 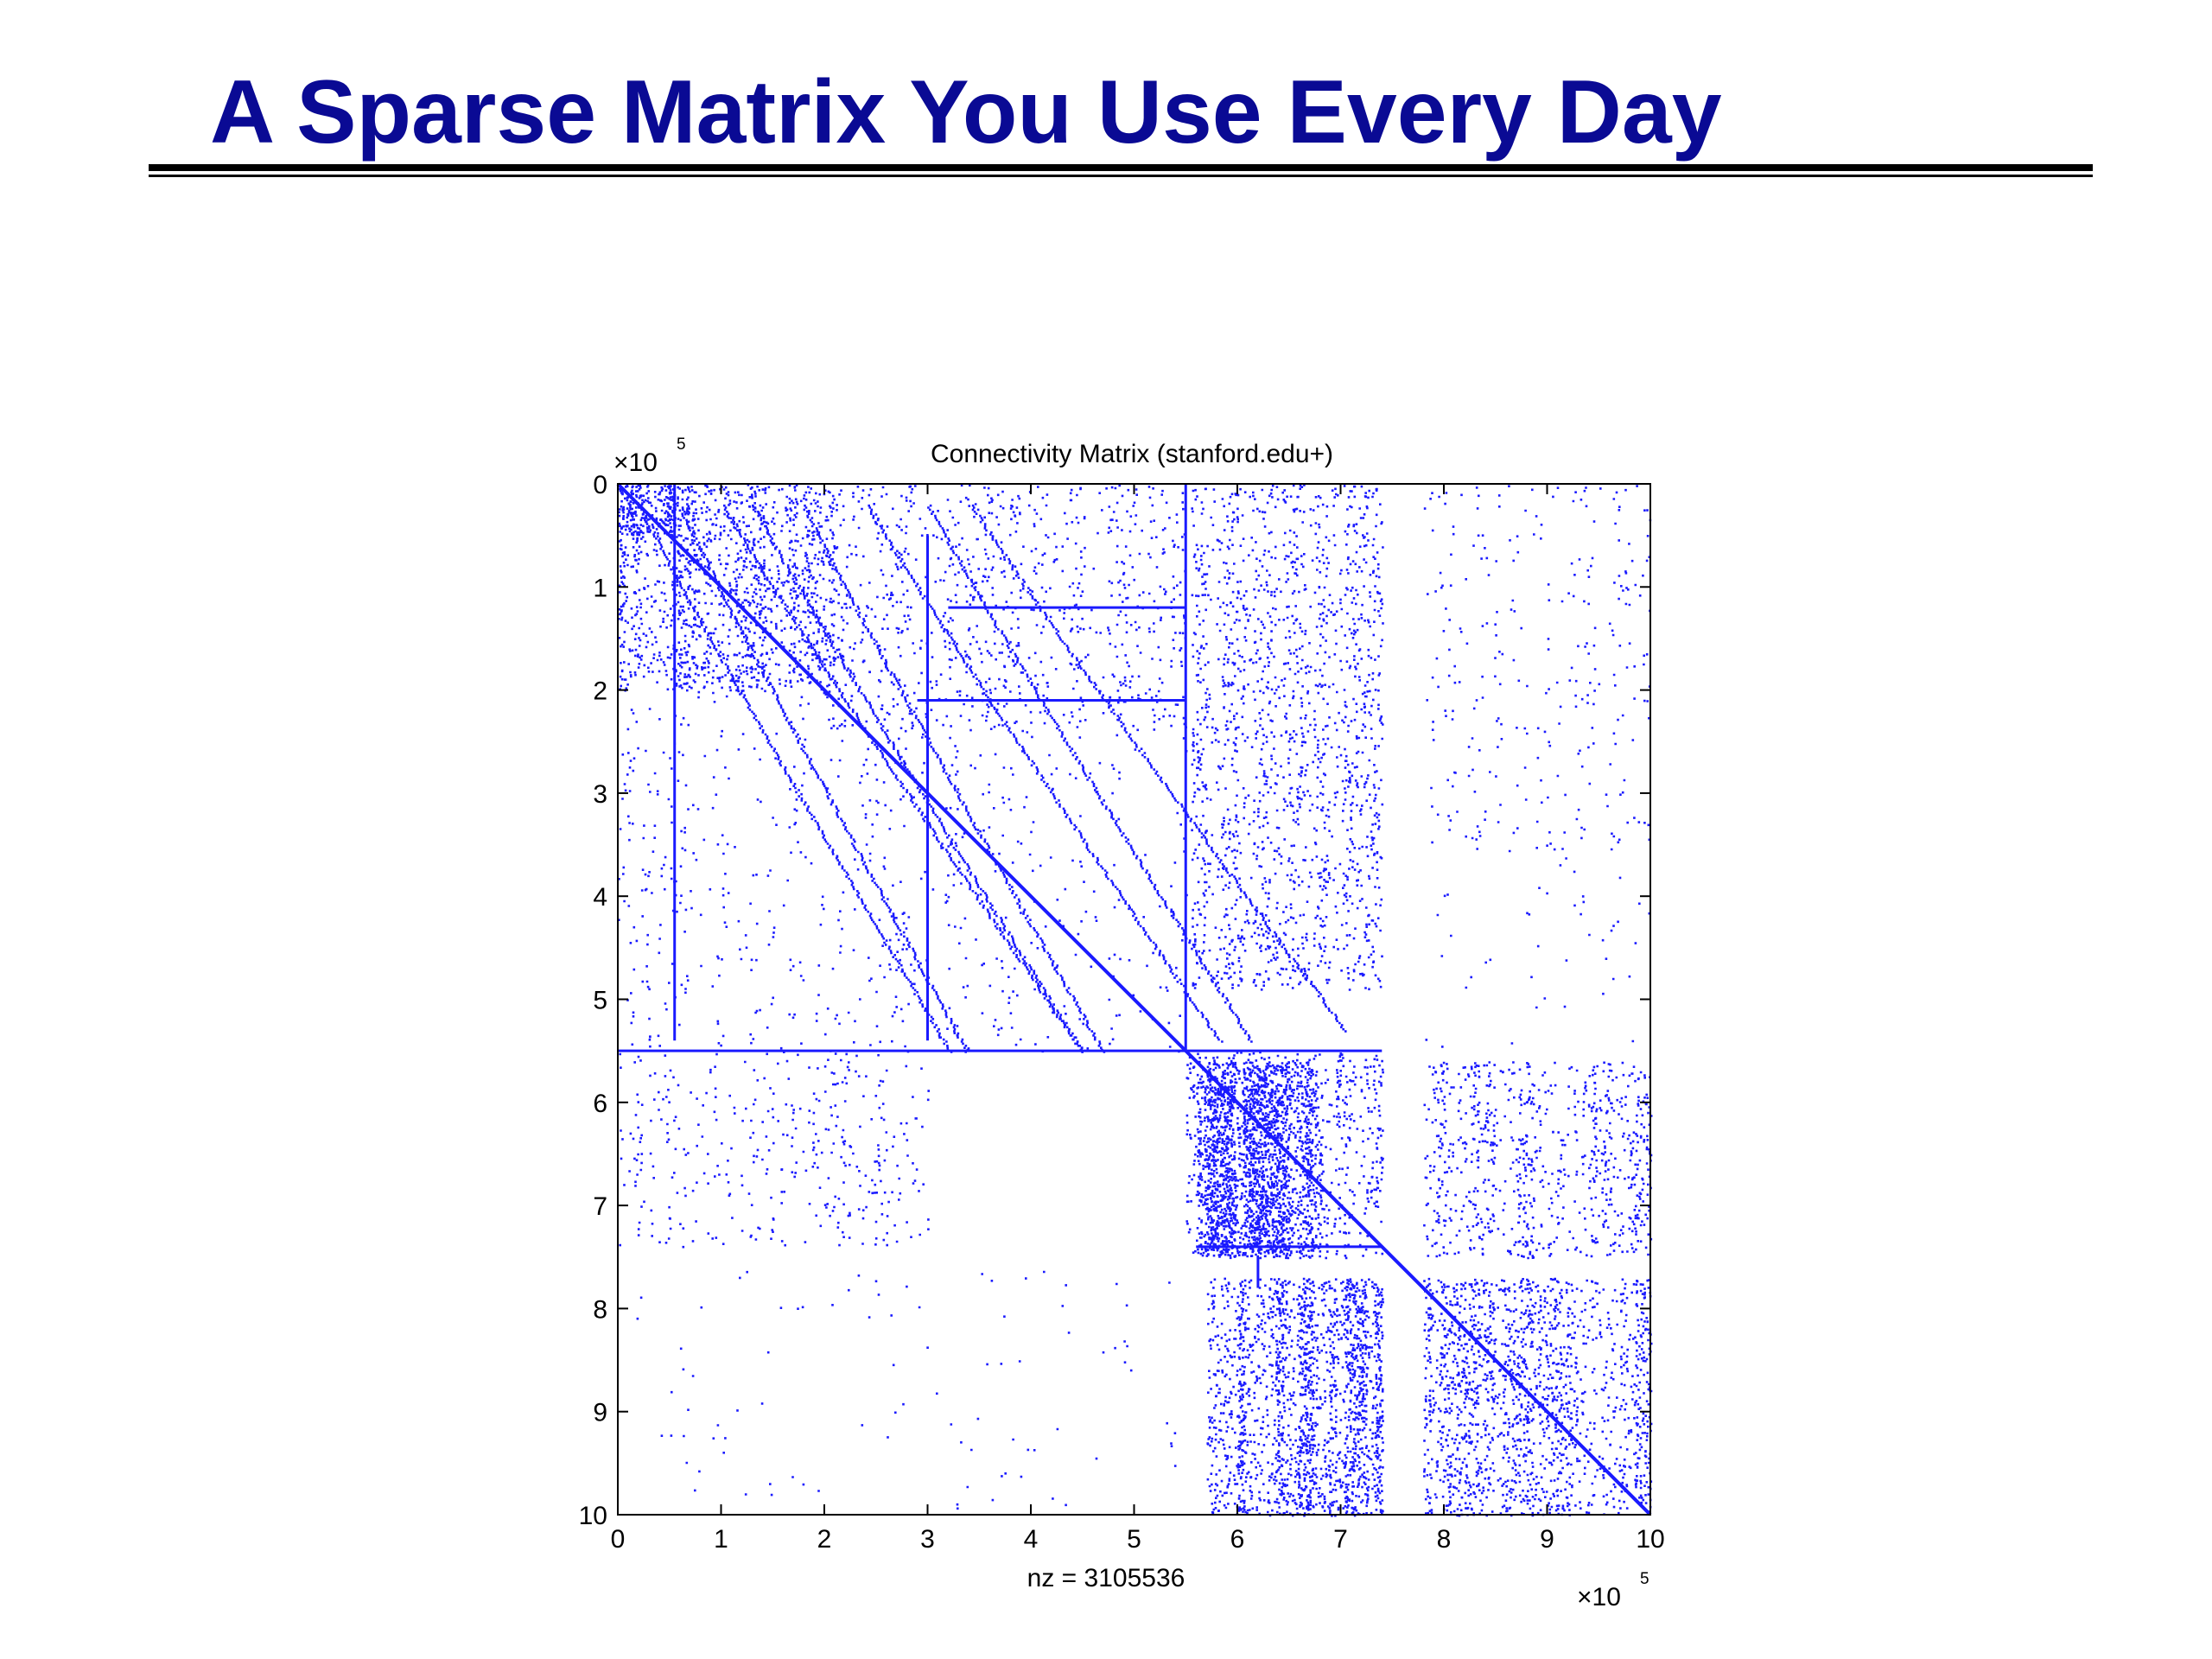 What do you see at coordinates (600, 1104) in the screenshot?
I see `y-tick-label: 6` at bounding box center [600, 1104].